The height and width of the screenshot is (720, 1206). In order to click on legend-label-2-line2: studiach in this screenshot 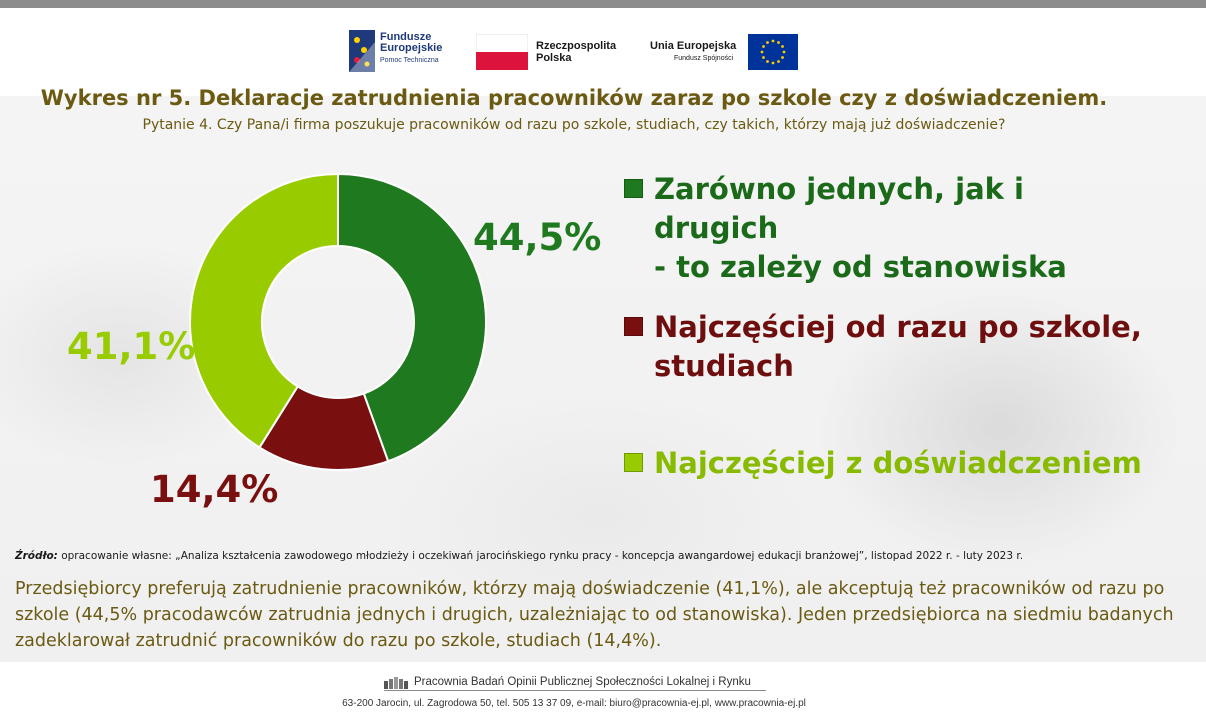, I will do `click(724, 366)`.